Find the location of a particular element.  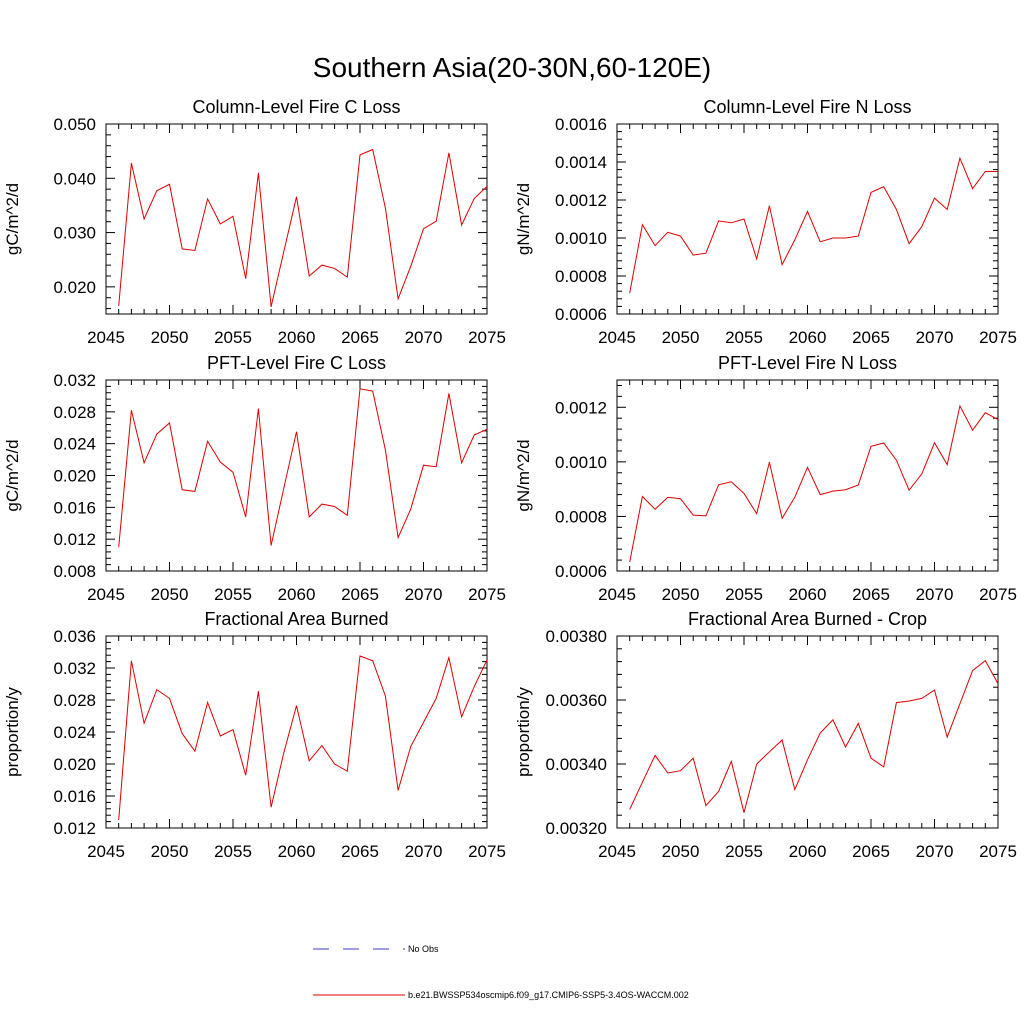

y-tick-label: 0.00380 is located at coordinates (576, 636).